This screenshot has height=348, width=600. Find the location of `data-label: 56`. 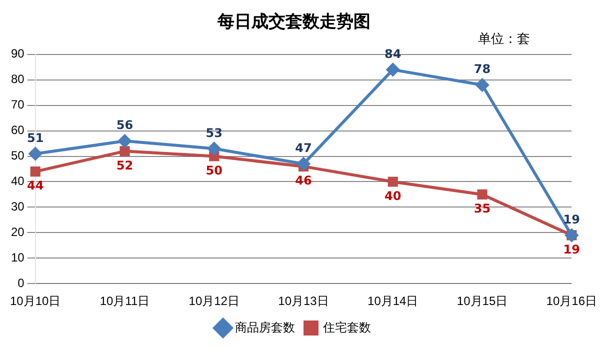

data-label: 56 is located at coordinates (125, 125).